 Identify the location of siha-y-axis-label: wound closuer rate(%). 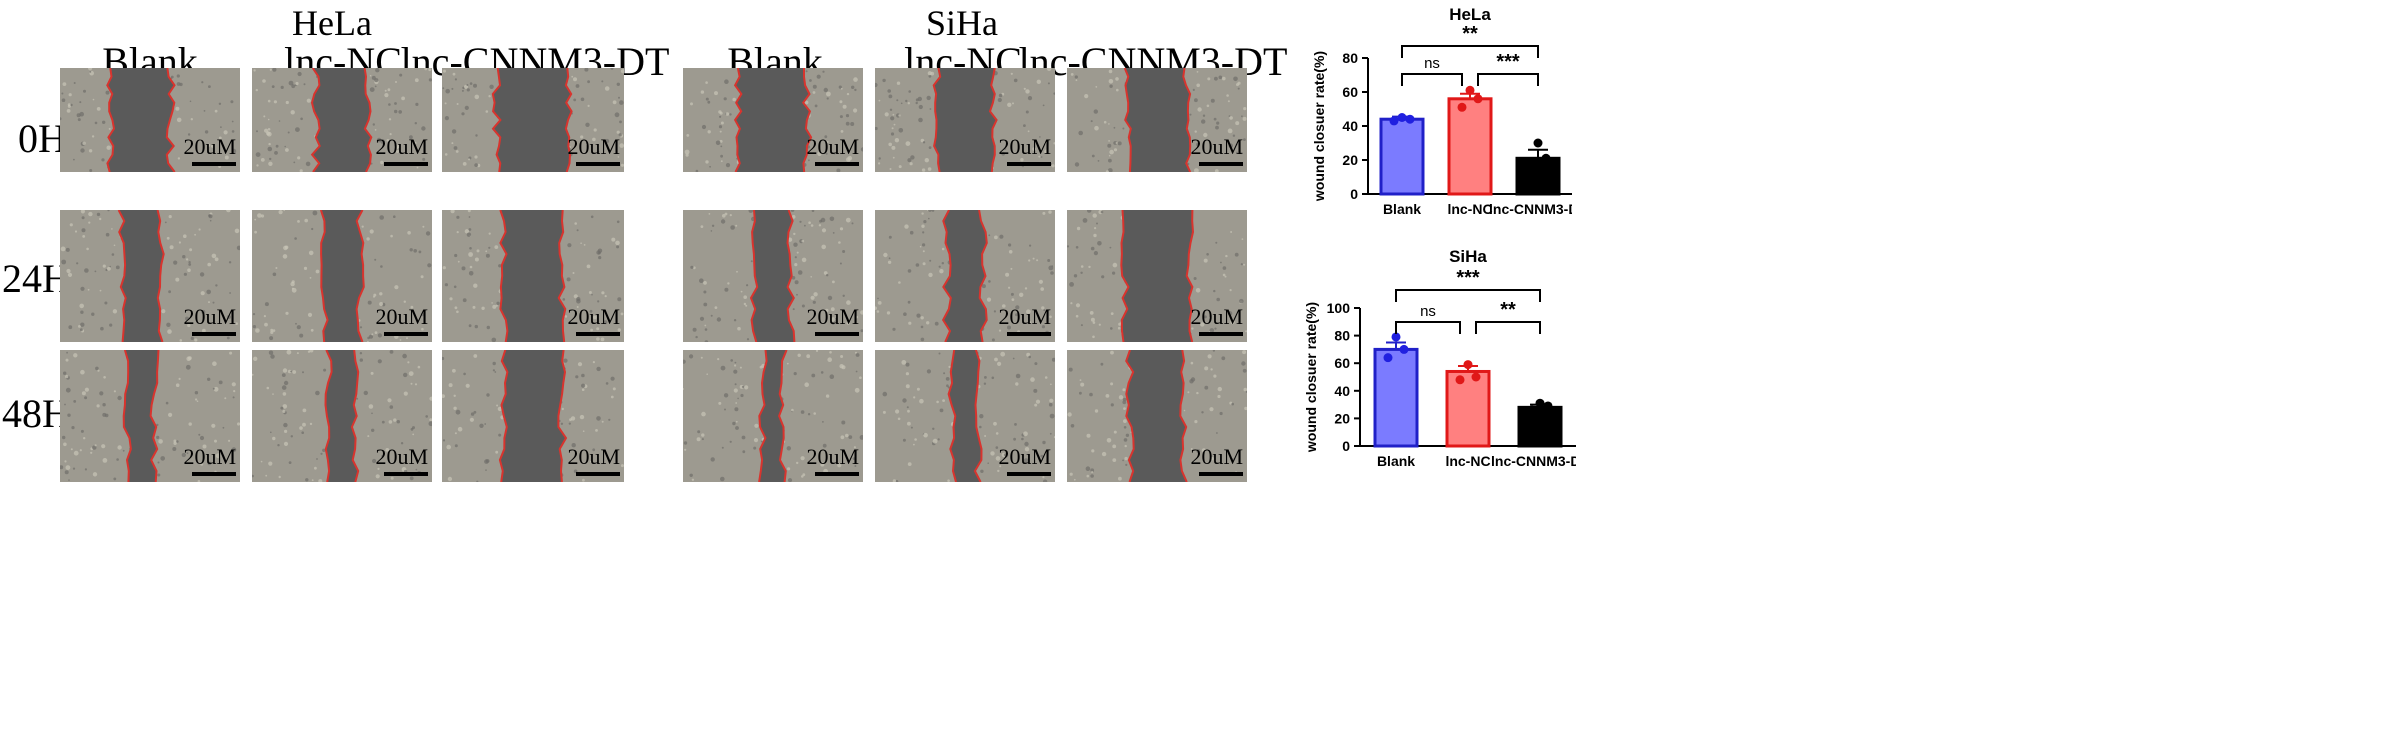
(1311, 377).